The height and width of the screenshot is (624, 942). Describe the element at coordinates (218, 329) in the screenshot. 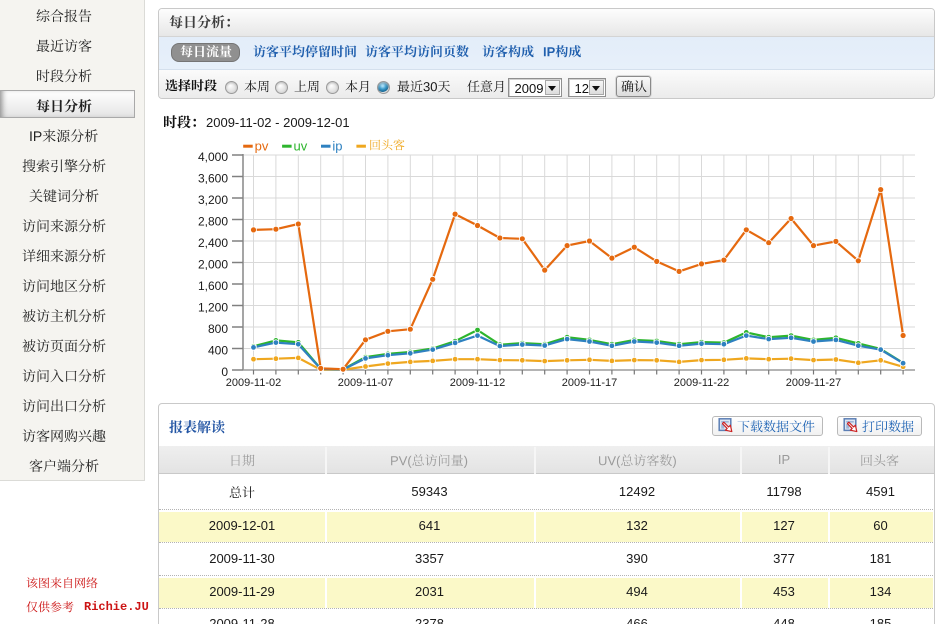

I see `svg-text: 800` at that location.